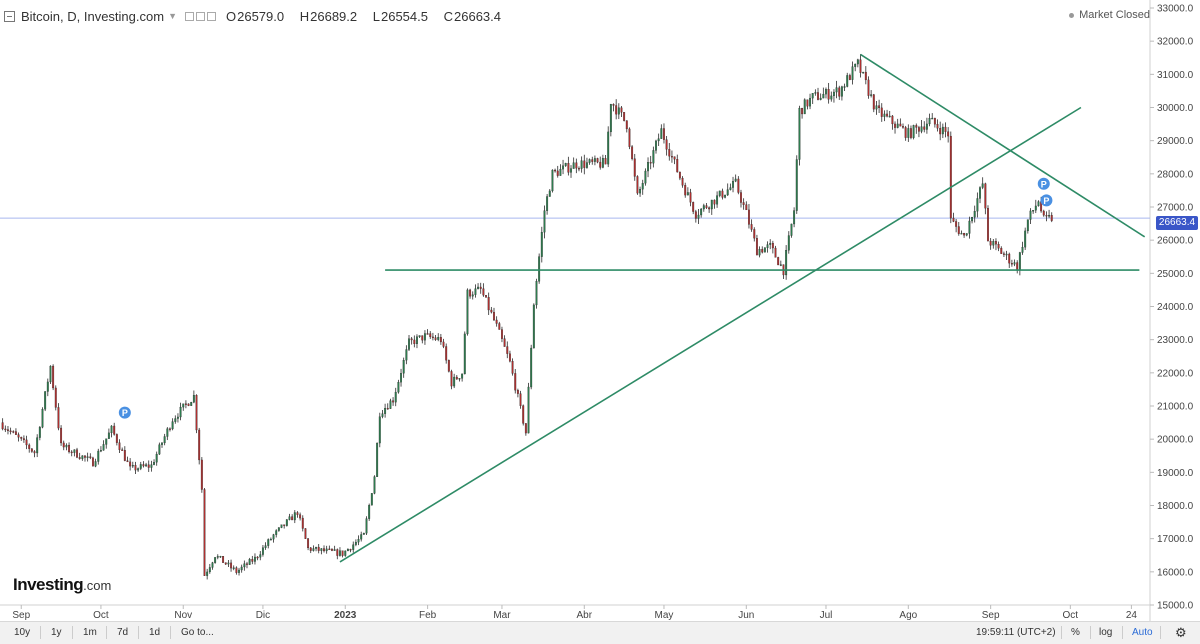 This screenshot has height=644, width=1200. I want to click on auto-button: Auto, so click(1142, 632).